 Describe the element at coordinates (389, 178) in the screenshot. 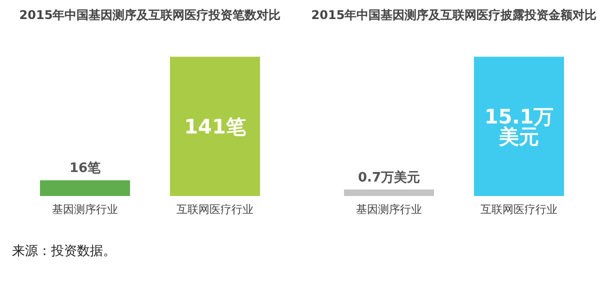

I see `data-label: 0.7万美元` at that location.